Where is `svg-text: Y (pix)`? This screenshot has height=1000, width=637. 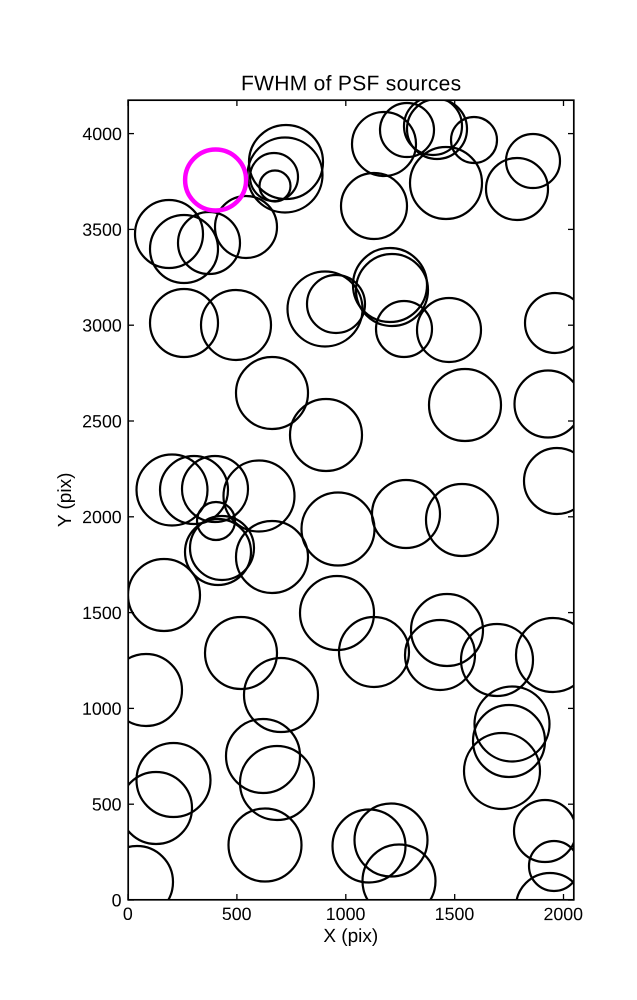 svg-text: Y (pix) is located at coordinates (65, 500).